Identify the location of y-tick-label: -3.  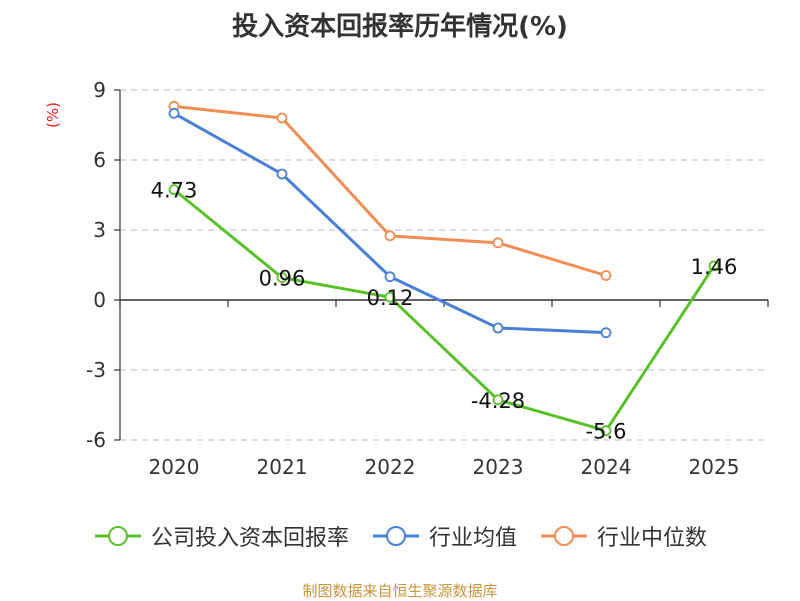
(96, 370).